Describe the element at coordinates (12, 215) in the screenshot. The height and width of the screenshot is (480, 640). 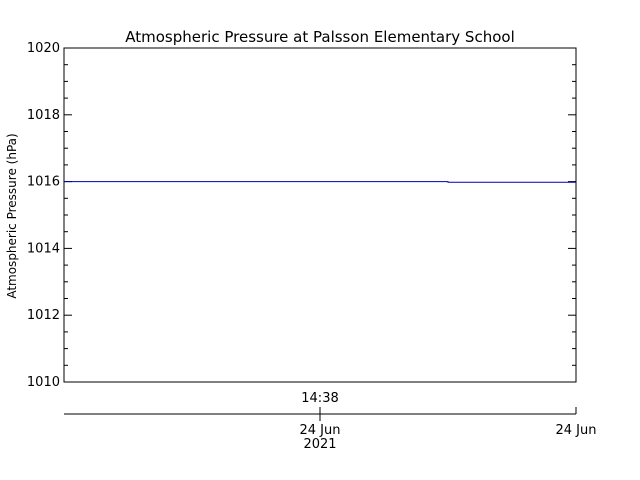
I see `y-axis-label: Atmospheric Pressure (hPa)` at that location.